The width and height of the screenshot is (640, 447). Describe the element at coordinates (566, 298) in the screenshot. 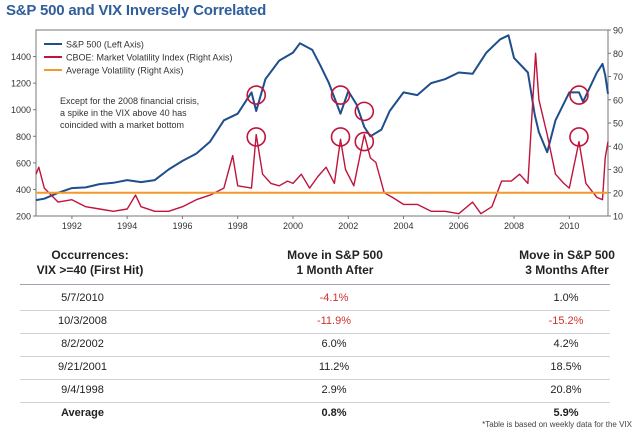

I see `row-three-month: 1.0%` at that location.